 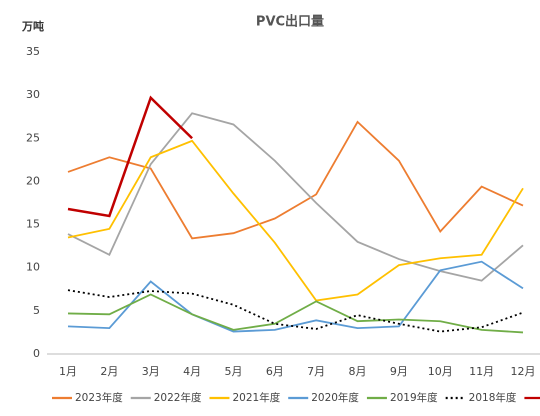 I want to click on x-tick-label: 6月, so click(x=275, y=371).